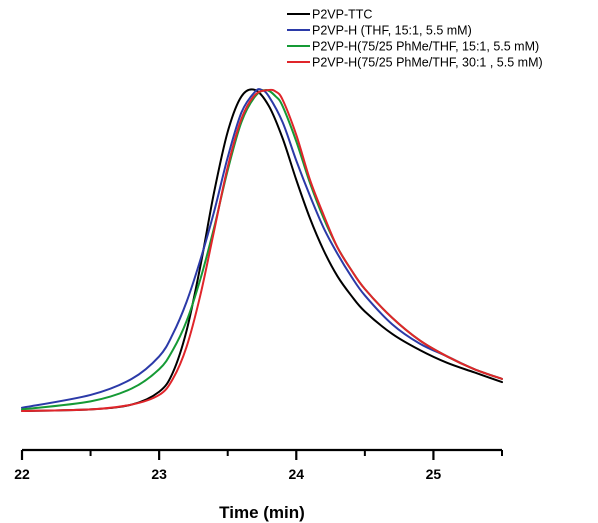 This screenshot has height=523, width=598. I want to click on x-axis-ticks: 22 23 24 25, so click(258, 466).